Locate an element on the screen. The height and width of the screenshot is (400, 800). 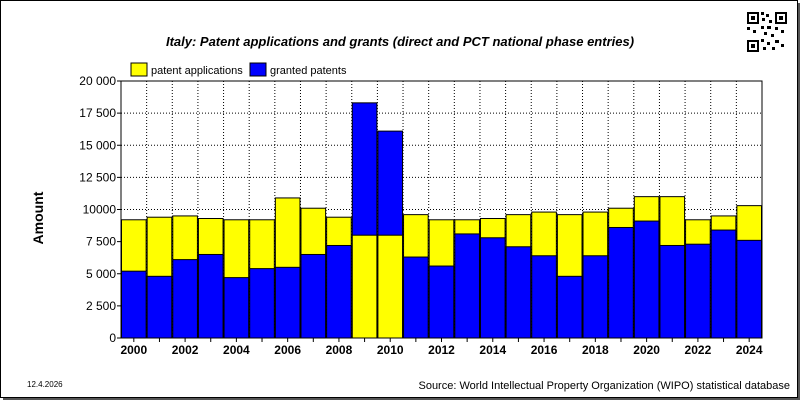
x-tick-label: 2006 is located at coordinates (287, 350).